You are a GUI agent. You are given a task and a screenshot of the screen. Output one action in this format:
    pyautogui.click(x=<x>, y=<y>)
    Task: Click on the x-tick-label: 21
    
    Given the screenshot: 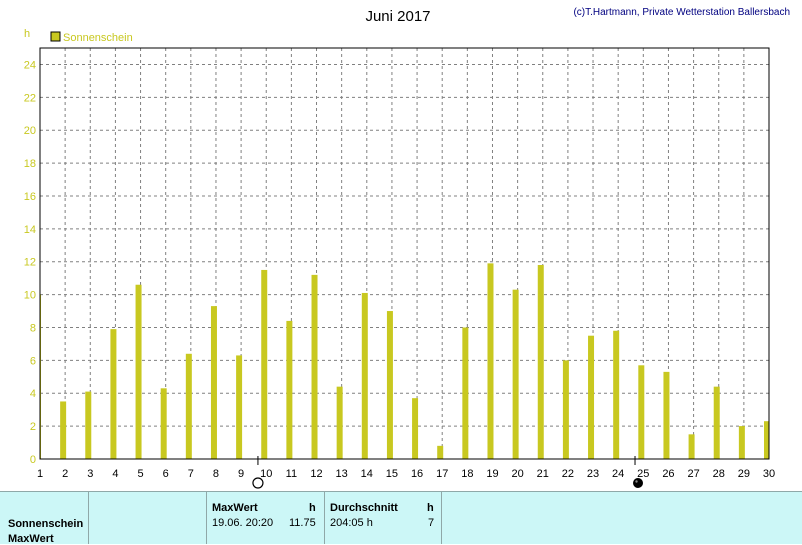 What is the action you would take?
    pyautogui.click(x=543, y=474)
    